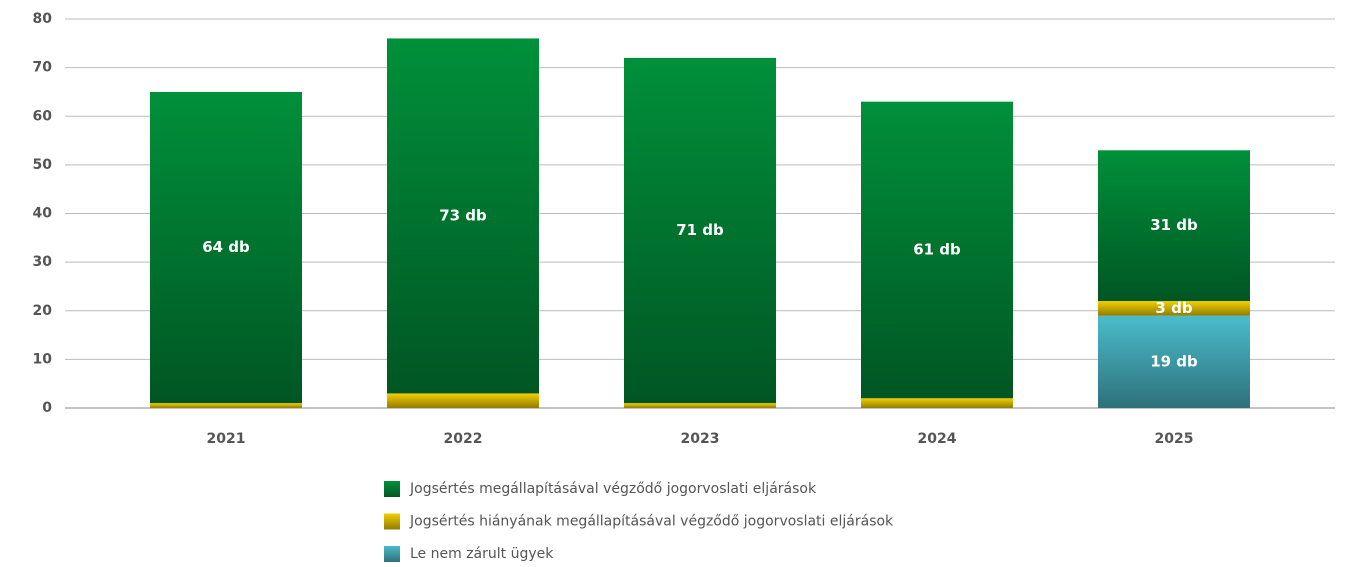  I want to click on value-label: 3 db, so click(1173, 308).